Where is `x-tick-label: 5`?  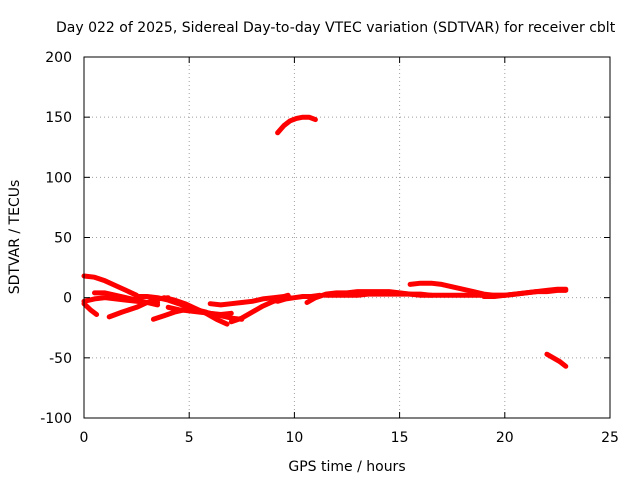
x-tick-label: 5 is located at coordinates (189, 438).